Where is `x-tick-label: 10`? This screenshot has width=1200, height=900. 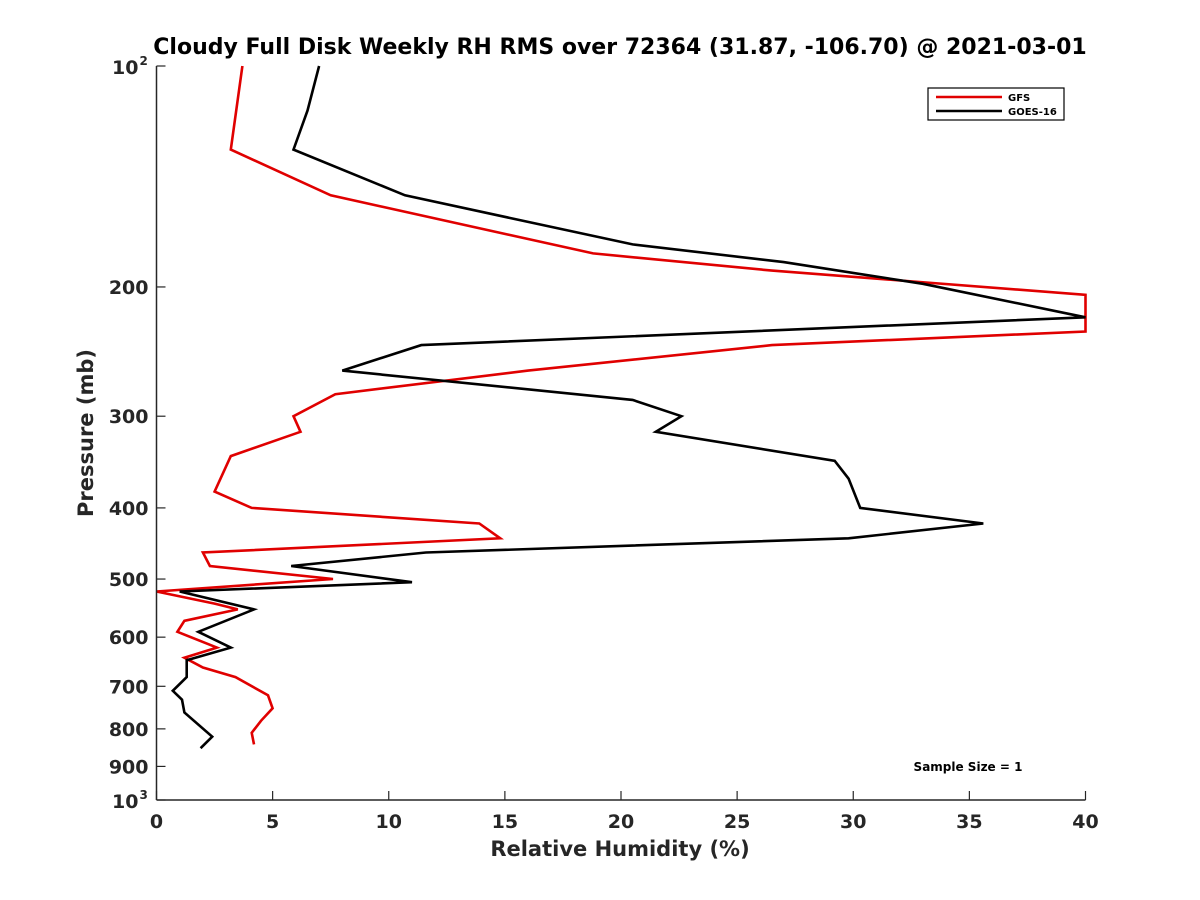 x-tick-label: 10 is located at coordinates (389, 822).